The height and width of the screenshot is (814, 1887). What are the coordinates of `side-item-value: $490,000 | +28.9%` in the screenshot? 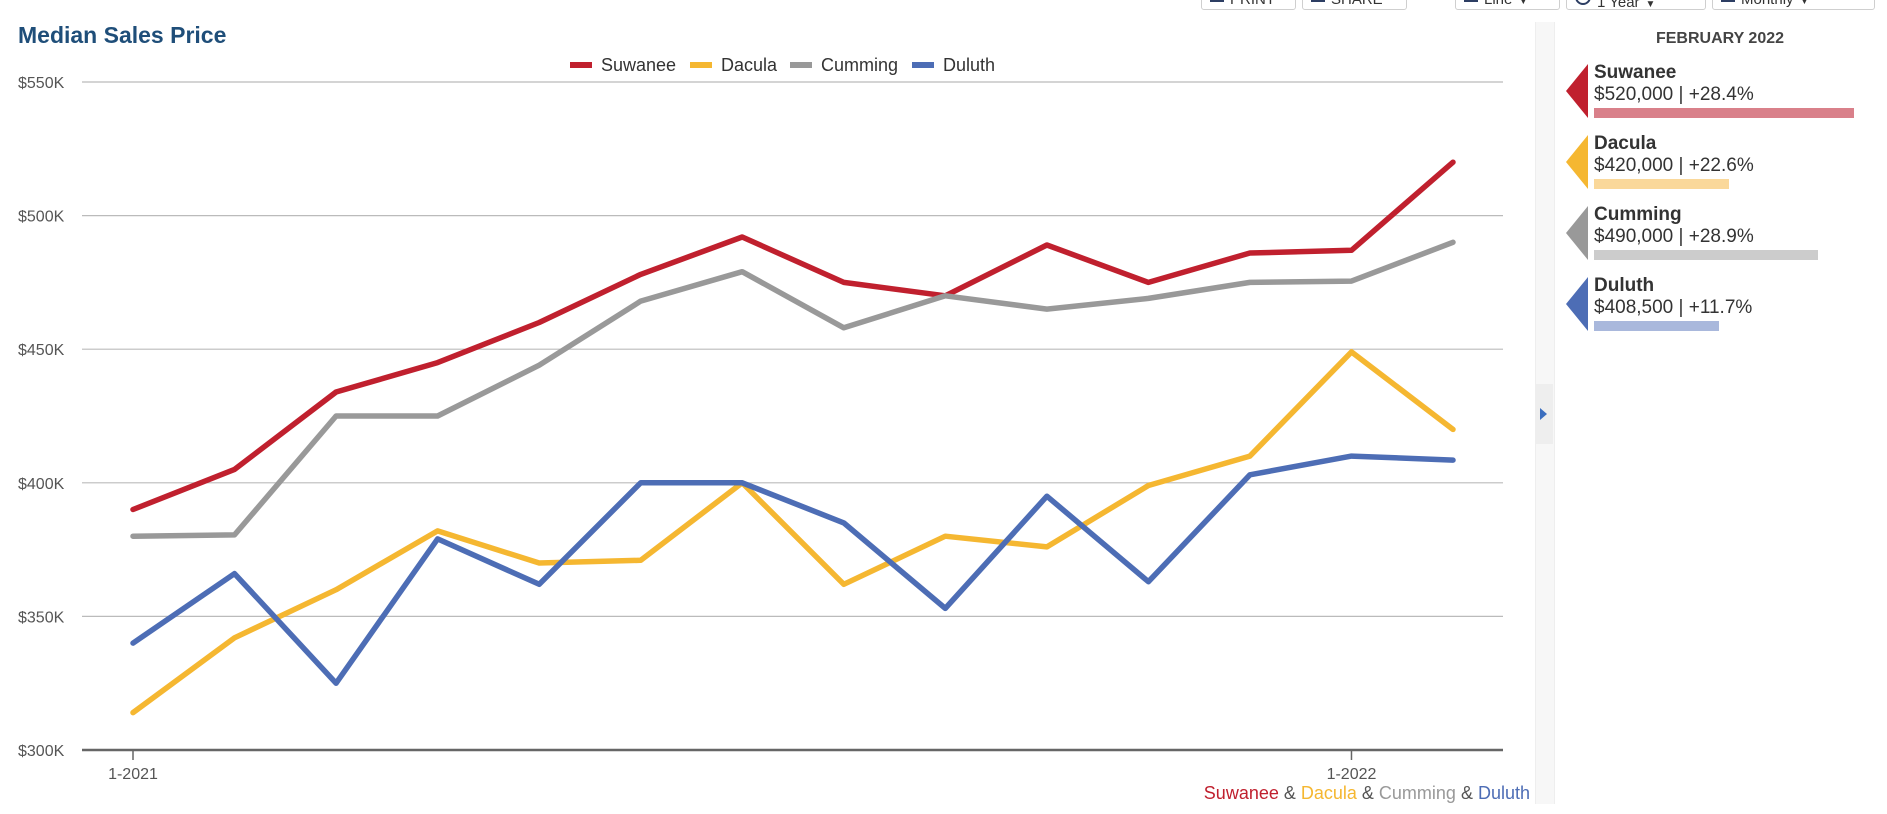 It's located at (1674, 236).